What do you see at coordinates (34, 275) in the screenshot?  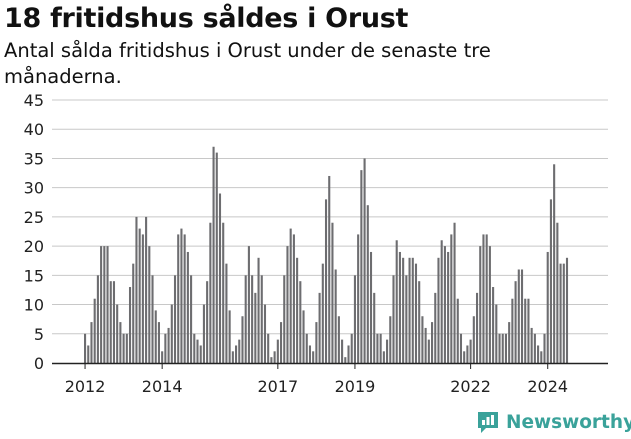 I see `y-tick-label: 15` at bounding box center [34, 275].